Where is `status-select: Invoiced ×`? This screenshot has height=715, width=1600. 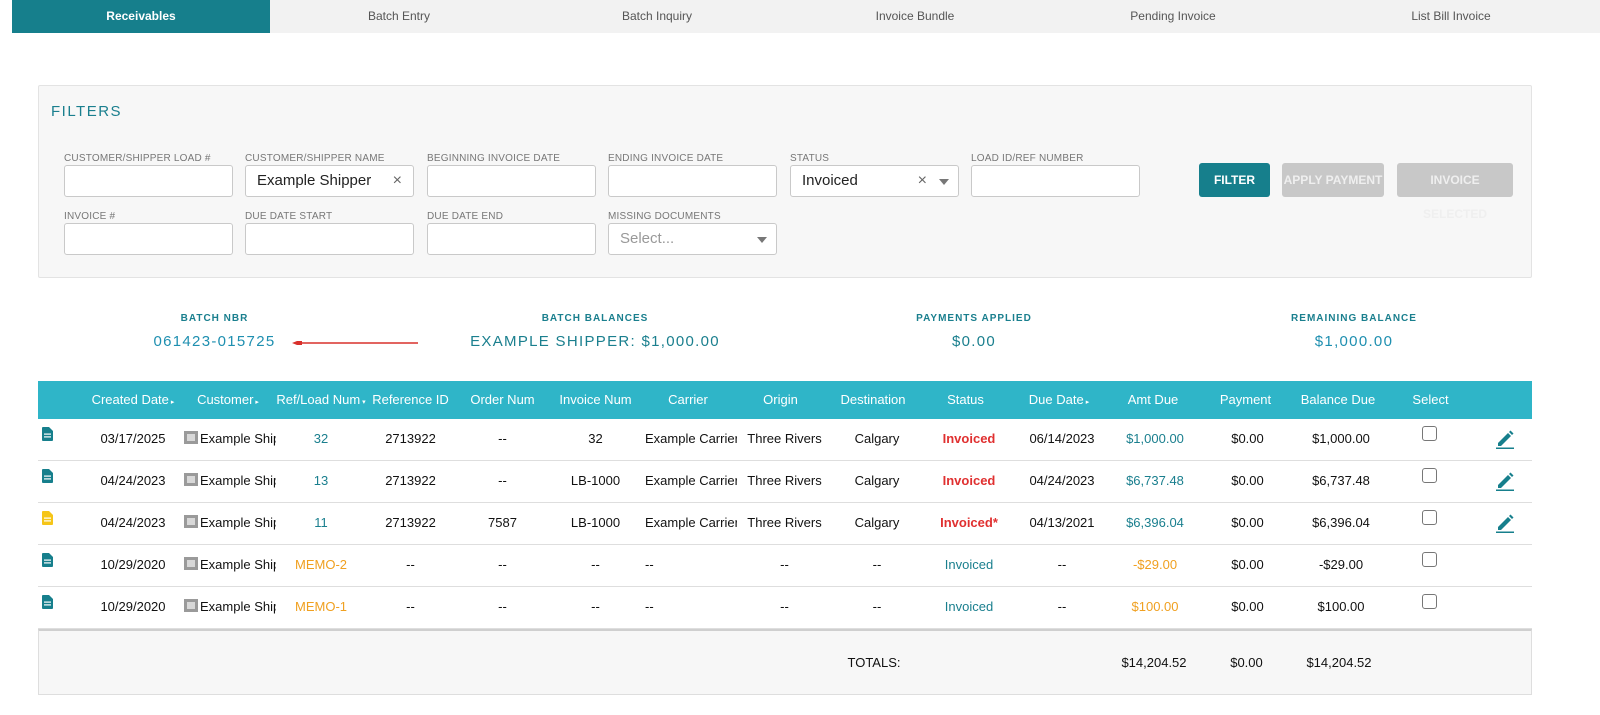 status-select: Invoiced × is located at coordinates (874, 181).